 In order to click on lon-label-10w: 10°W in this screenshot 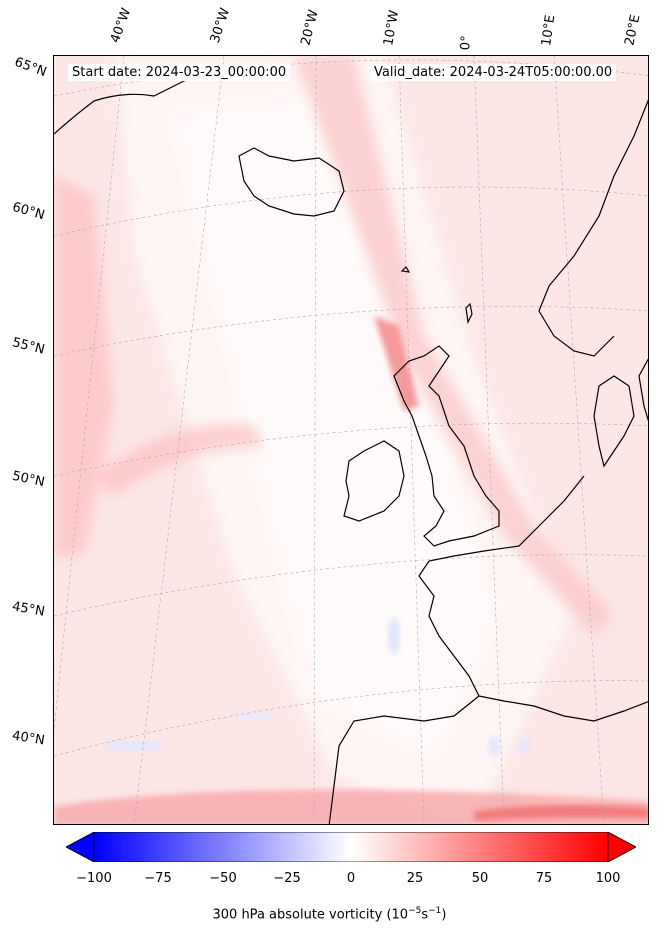, I will do `click(392, 28)`.